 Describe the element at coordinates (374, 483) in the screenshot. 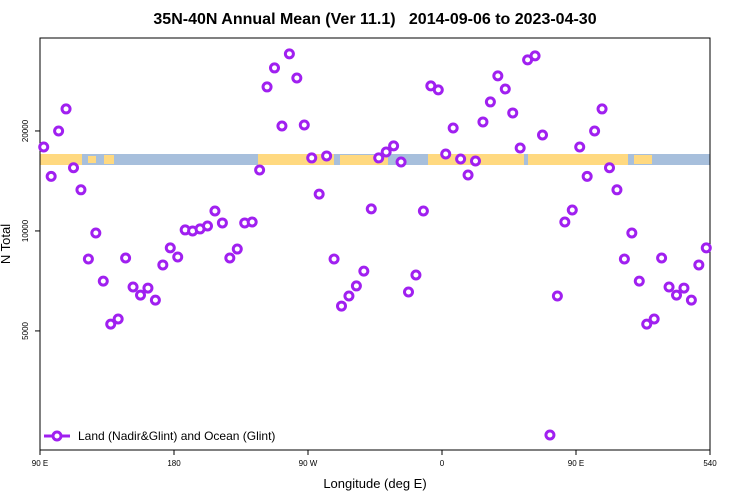

I see `x-axis-label: Longitude (deg E)` at that location.